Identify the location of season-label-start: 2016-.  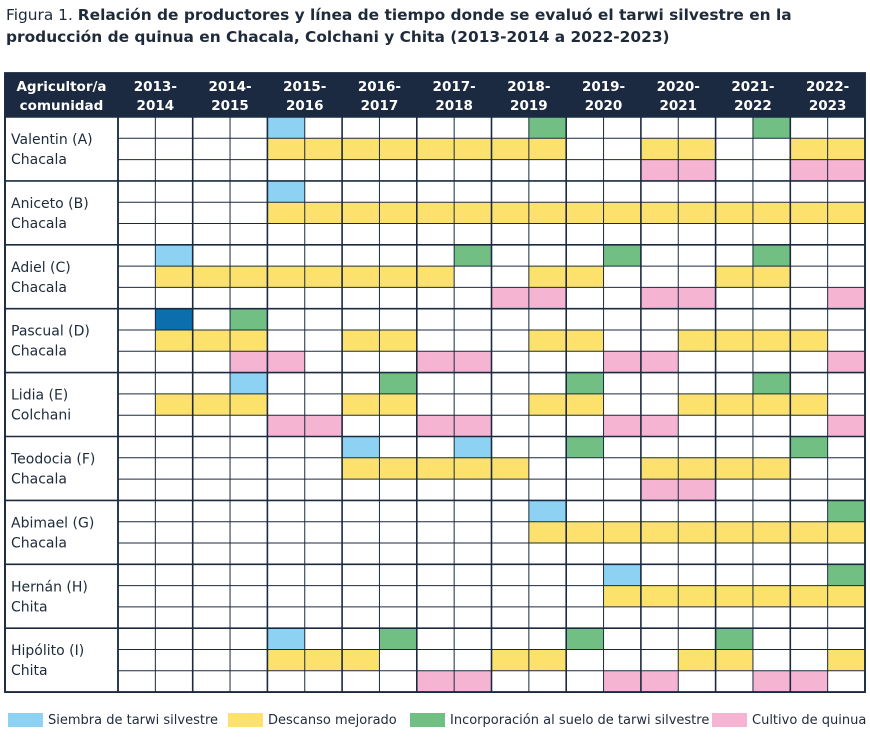
(379, 87).